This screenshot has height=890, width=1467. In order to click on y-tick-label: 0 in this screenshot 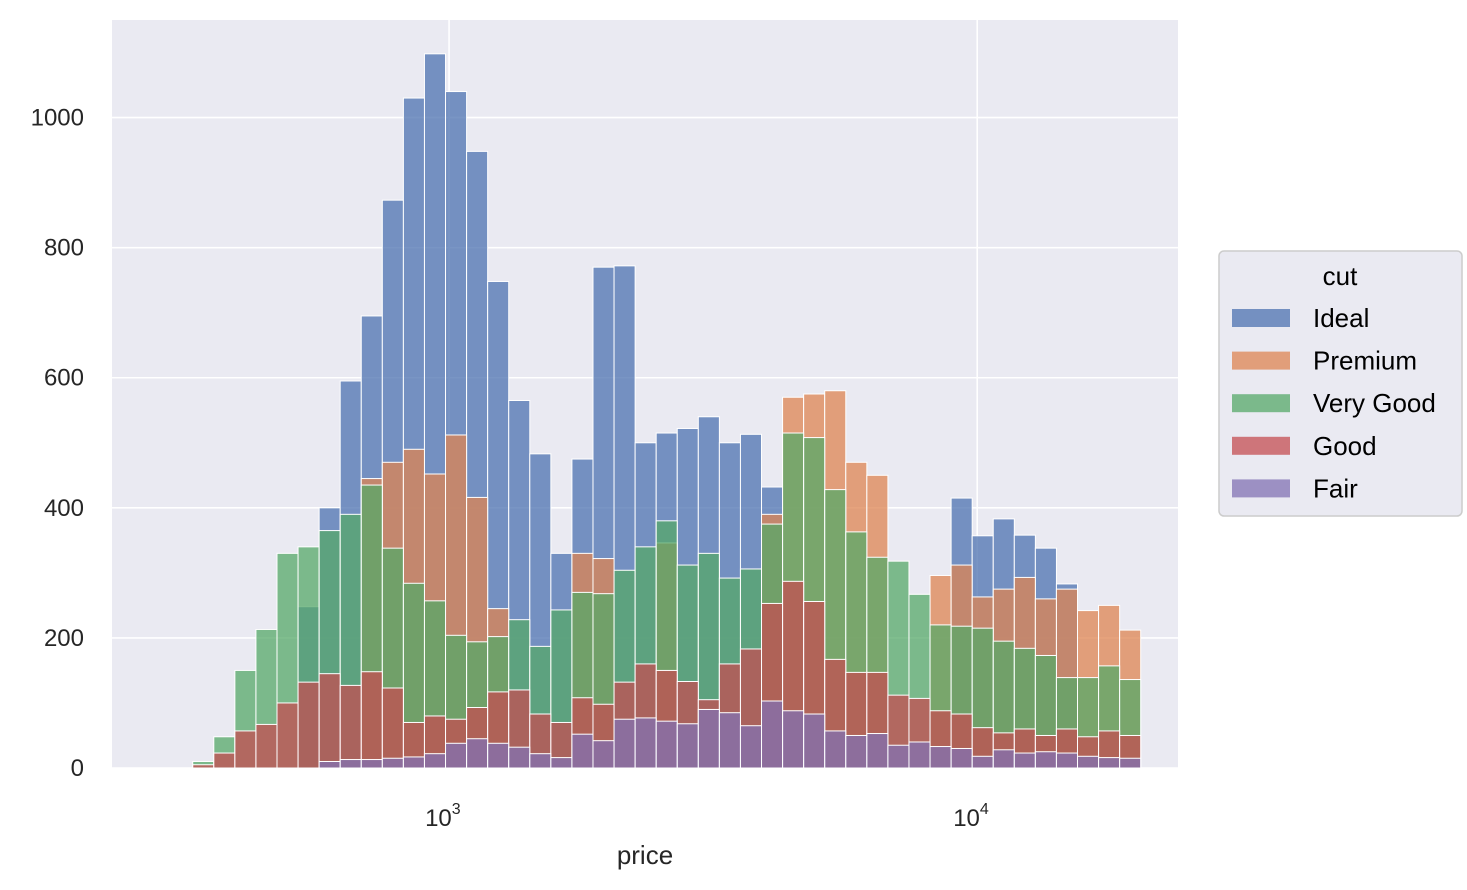, I will do `click(77, 768)`.